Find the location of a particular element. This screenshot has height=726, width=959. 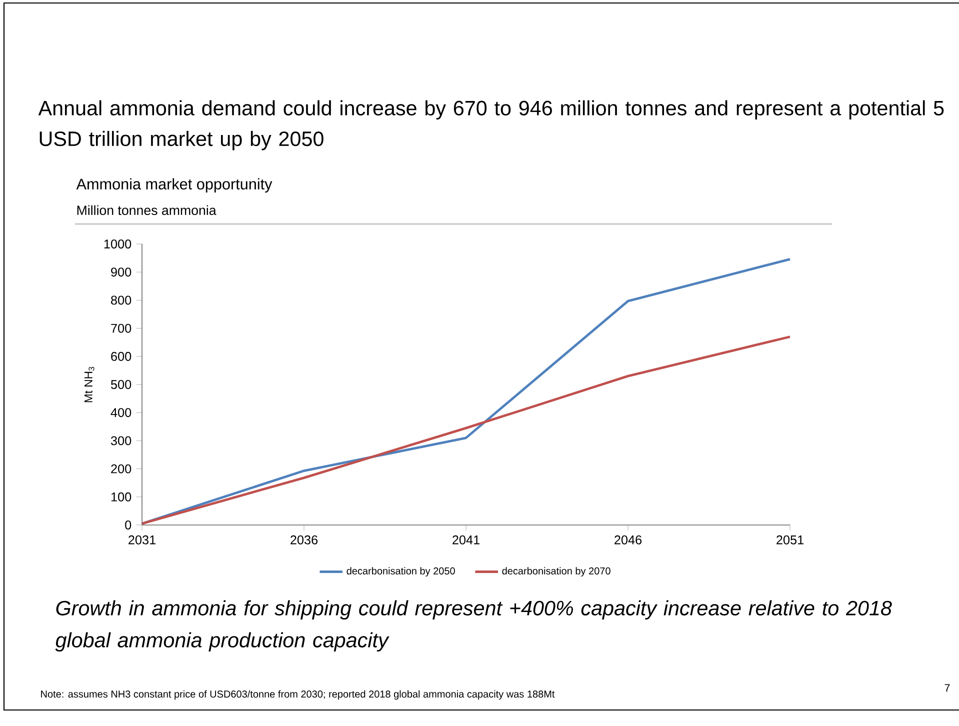

y-tick-label: 200 is located at coordinates (121, 469).